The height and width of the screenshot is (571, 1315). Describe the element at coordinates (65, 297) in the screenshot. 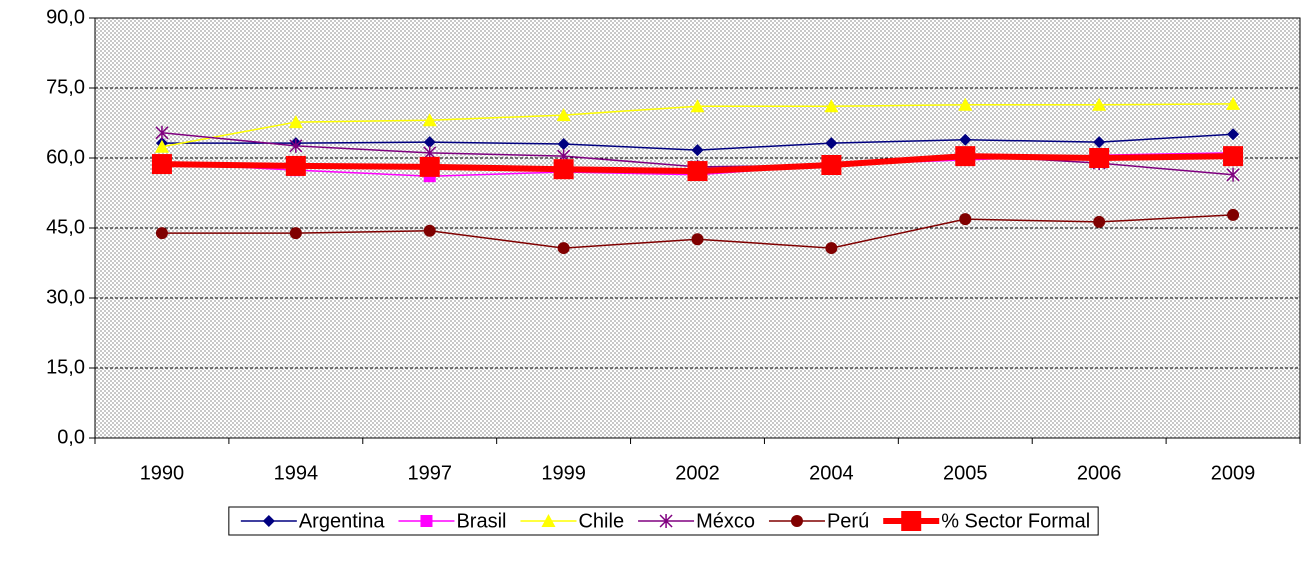

I see `y-tick-label: 30,0` at that location.